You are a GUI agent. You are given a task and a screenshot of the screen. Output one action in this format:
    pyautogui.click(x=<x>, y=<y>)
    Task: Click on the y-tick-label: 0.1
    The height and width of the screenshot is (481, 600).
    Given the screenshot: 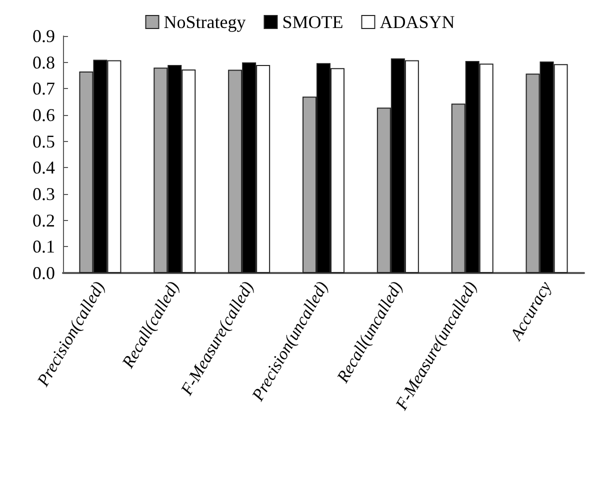 What is the action you would take?
    pyautogui.click(x=43, y=246)
    